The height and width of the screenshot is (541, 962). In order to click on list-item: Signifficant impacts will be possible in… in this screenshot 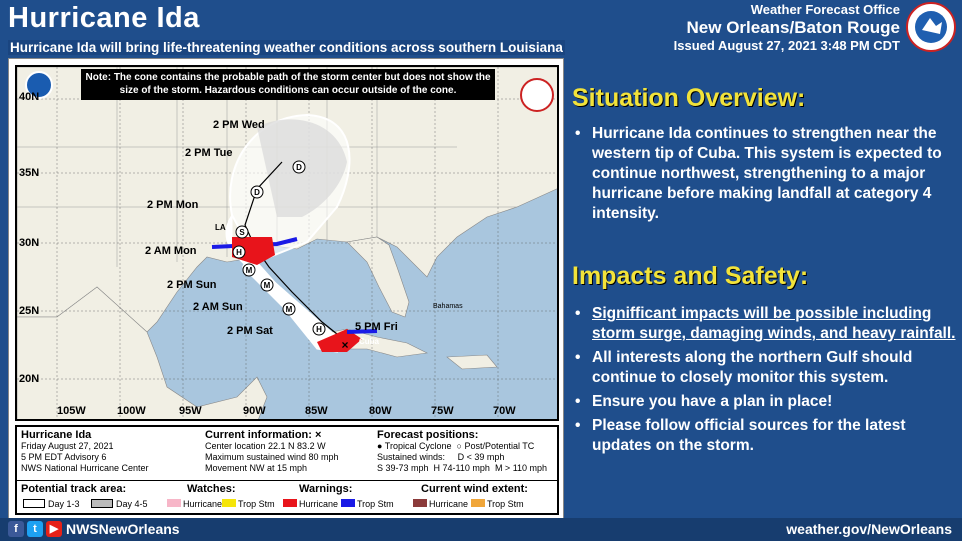, I will do `click(764, 324)`.